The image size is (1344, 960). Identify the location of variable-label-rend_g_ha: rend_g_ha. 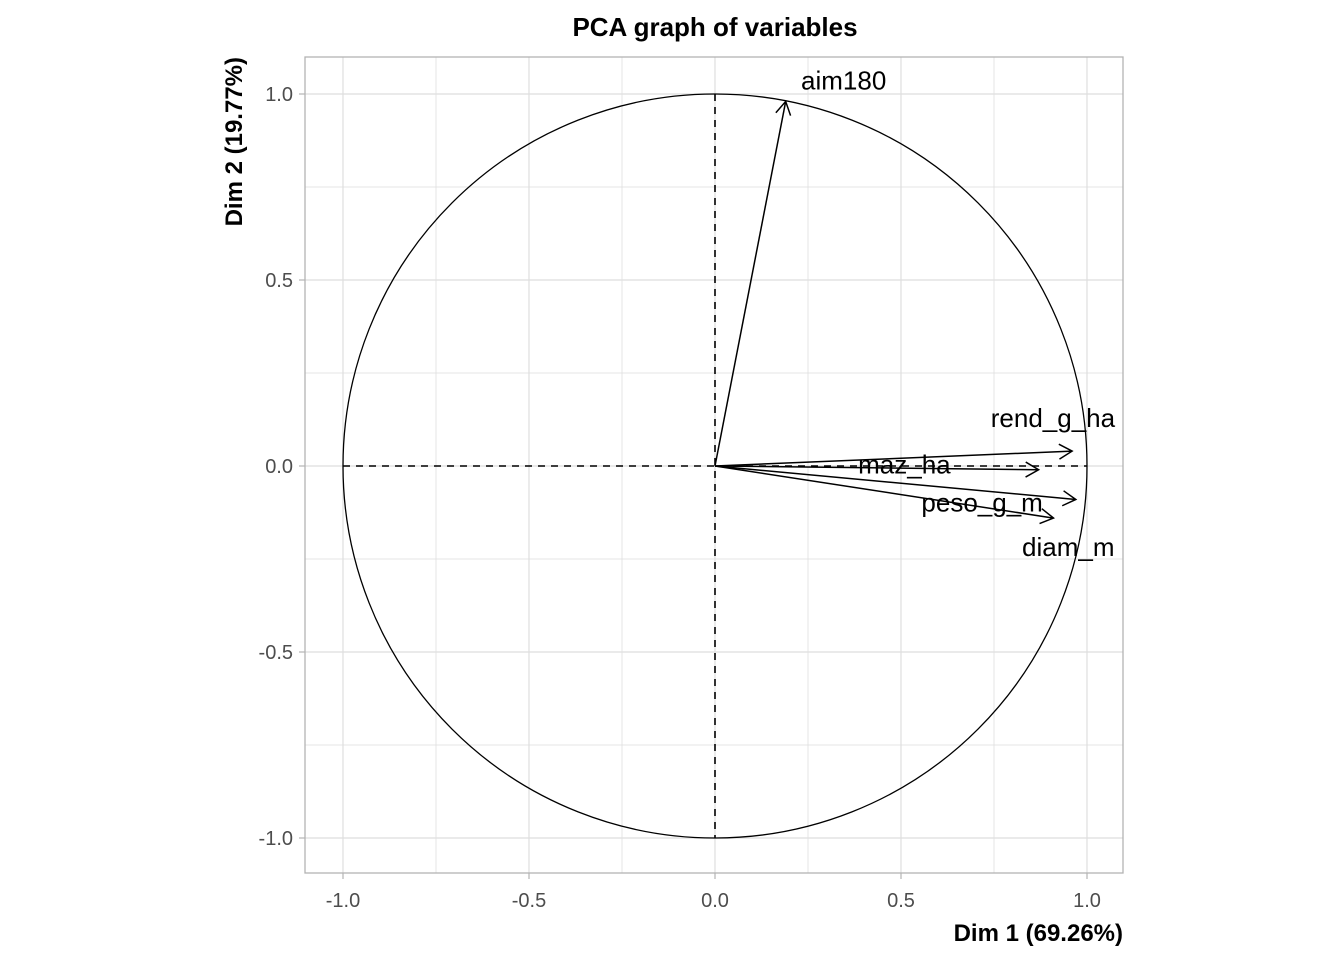
(1053, 418).